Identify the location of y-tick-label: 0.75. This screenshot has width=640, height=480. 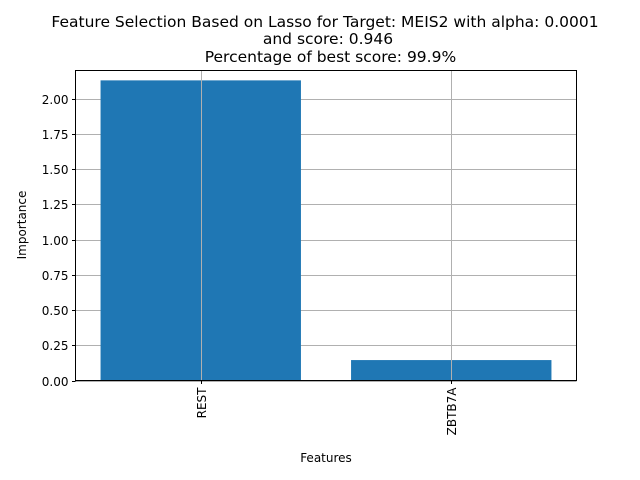
(55, 276).